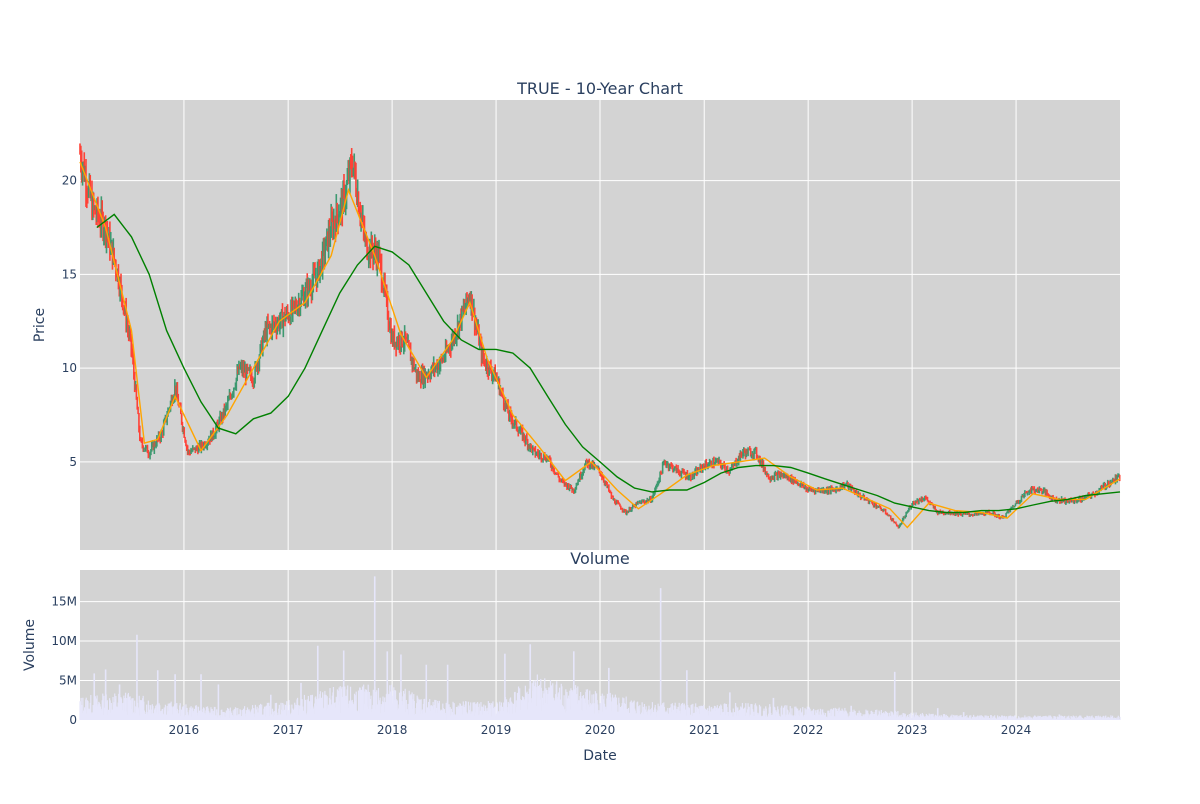 This screenshot has height=804, width=1200. What do you see at coordinates (69, 181) in the screenshot?
I see `price-y-tick-label: 20` at bounding box center [69, 181].